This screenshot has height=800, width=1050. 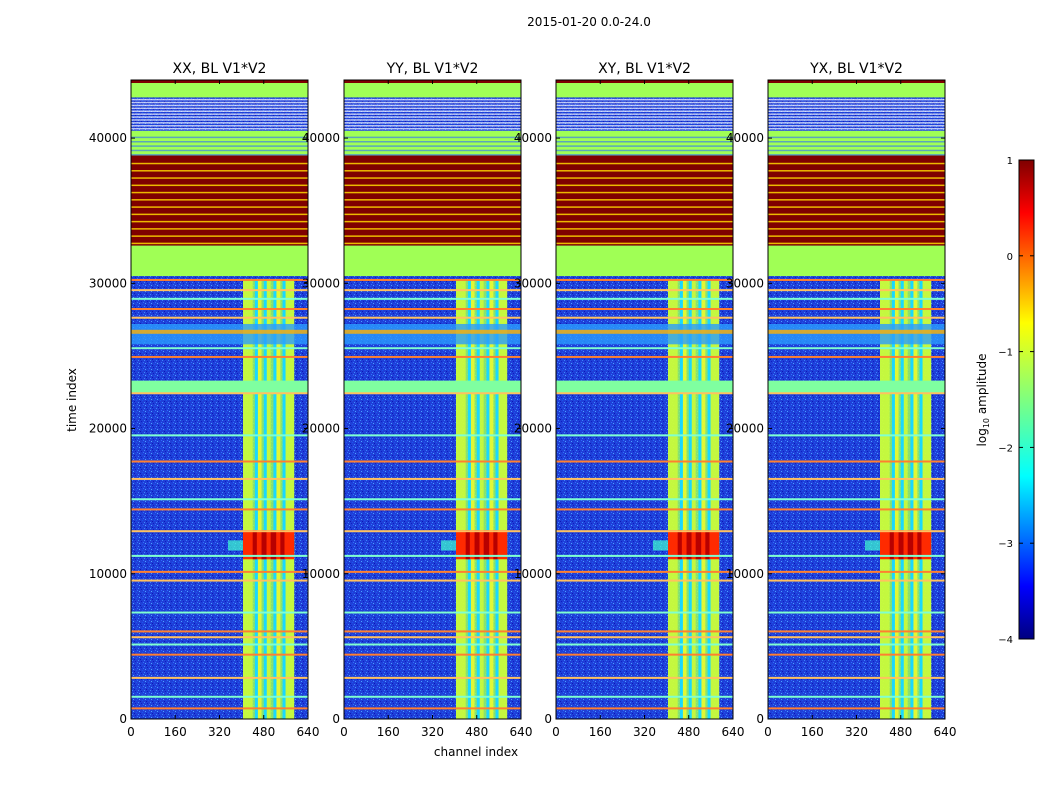 I want to click on rfi-flare-line, so click(x=644, y=331).